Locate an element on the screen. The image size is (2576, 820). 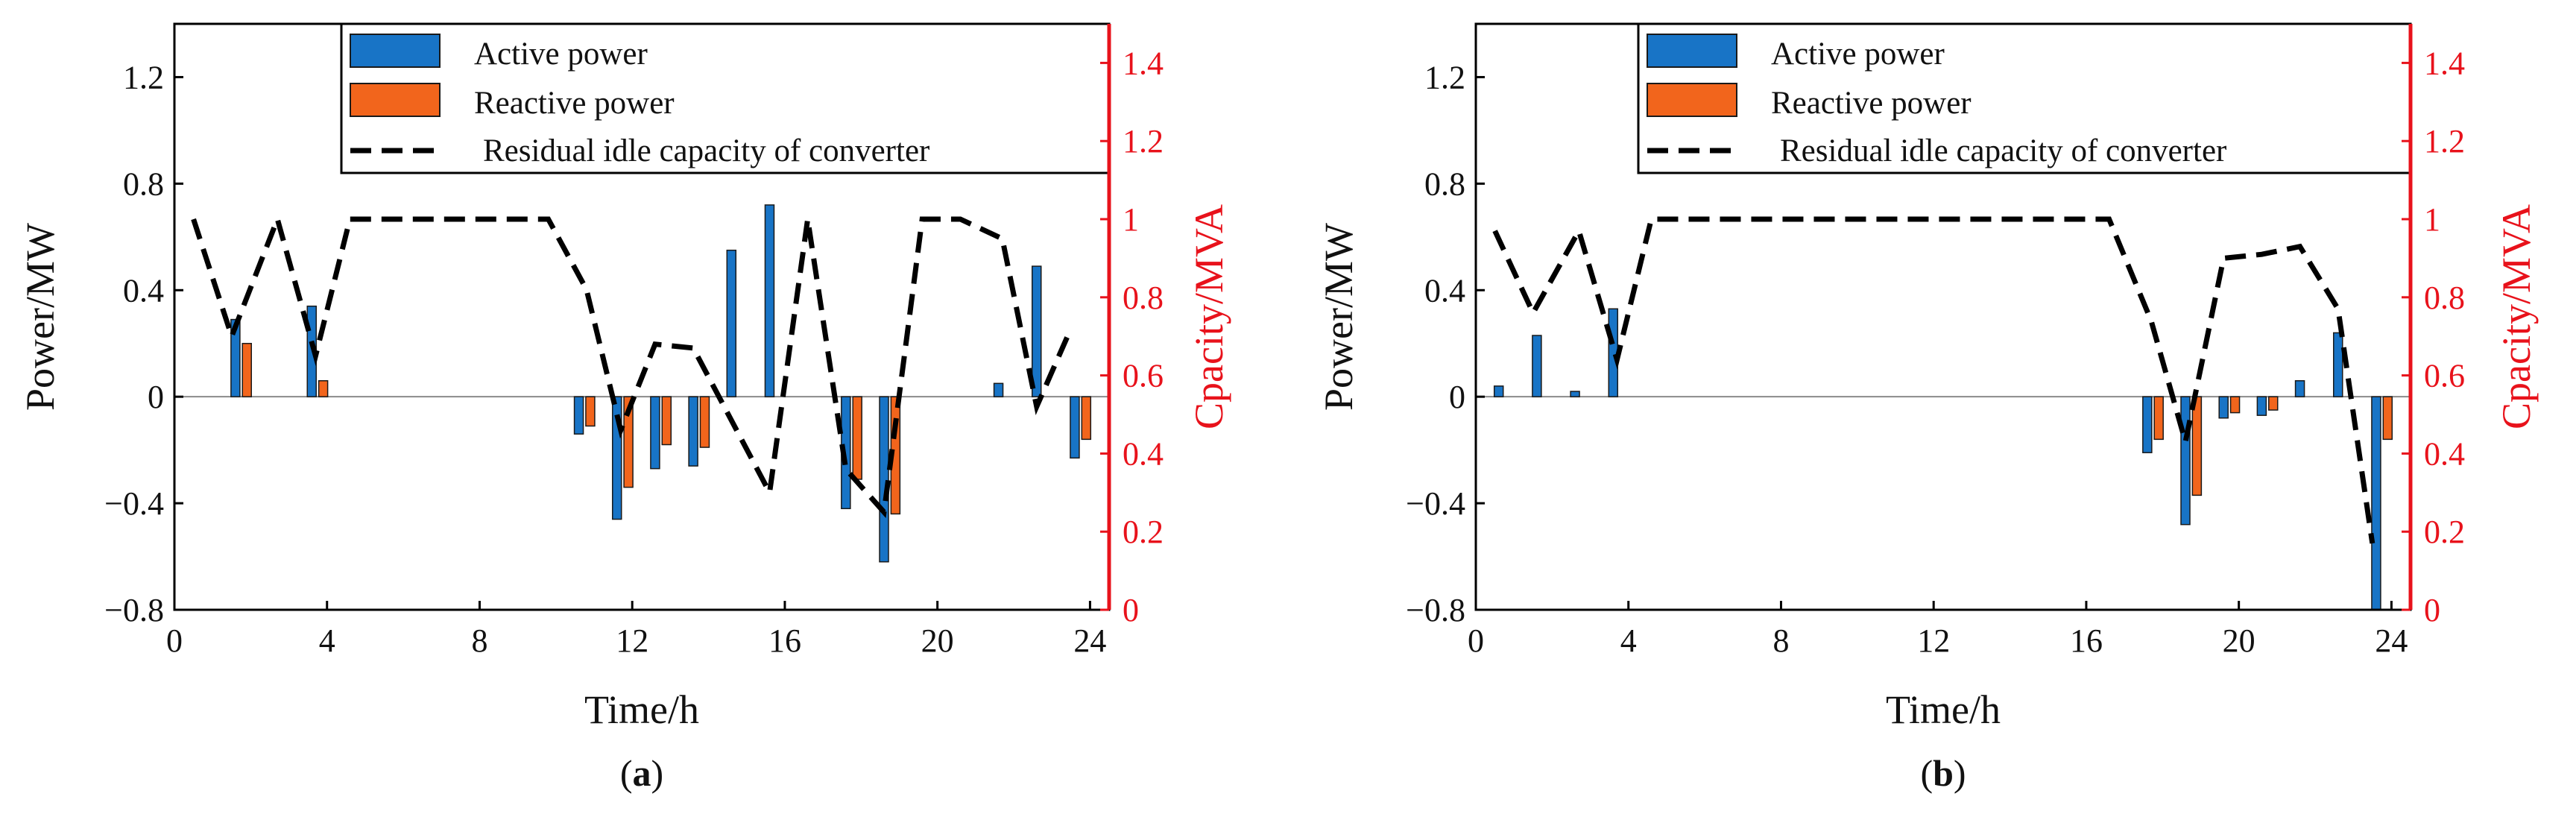
caption-b: (b) is located at coordinates (1943, 773).